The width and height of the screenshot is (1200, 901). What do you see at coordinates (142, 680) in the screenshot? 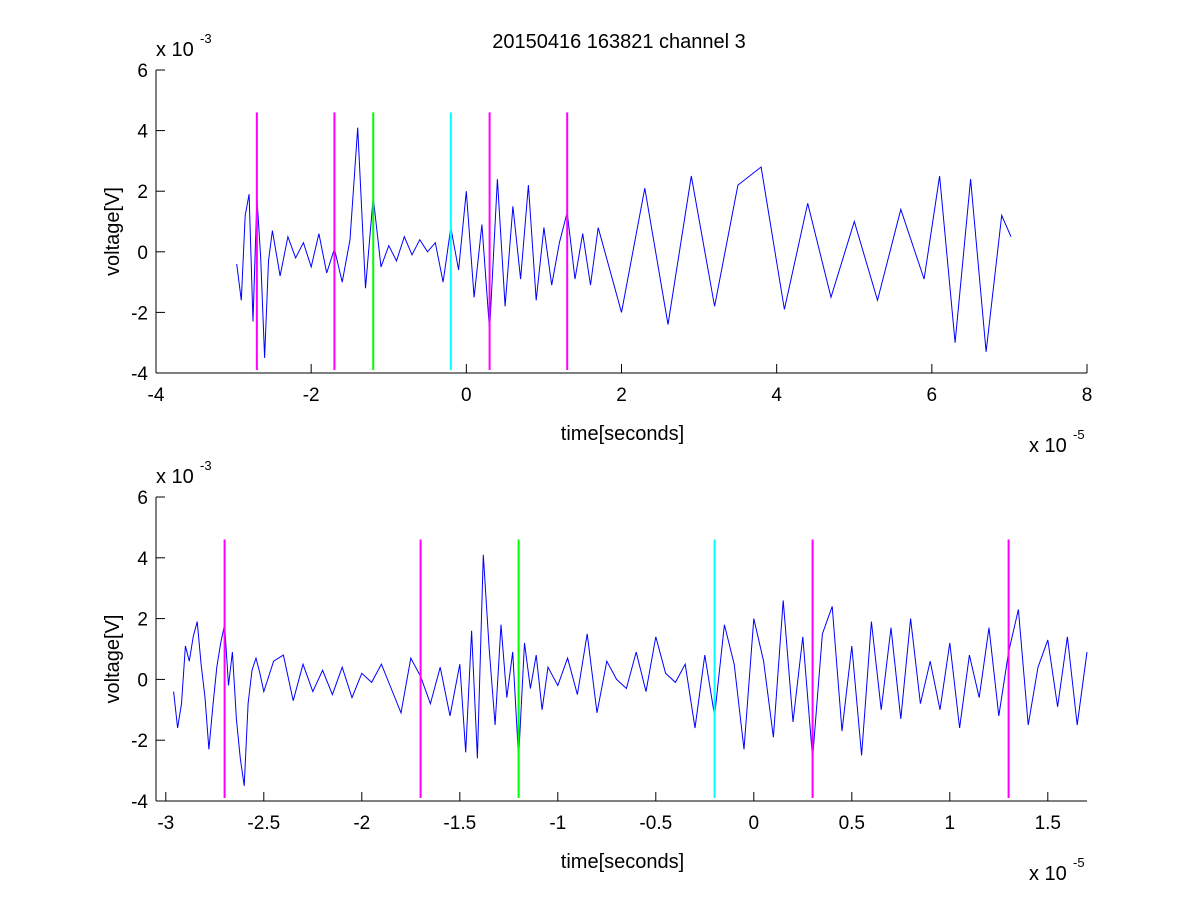
I see `bottom-y-tick-label: 0` at bounding box center [142, 680].